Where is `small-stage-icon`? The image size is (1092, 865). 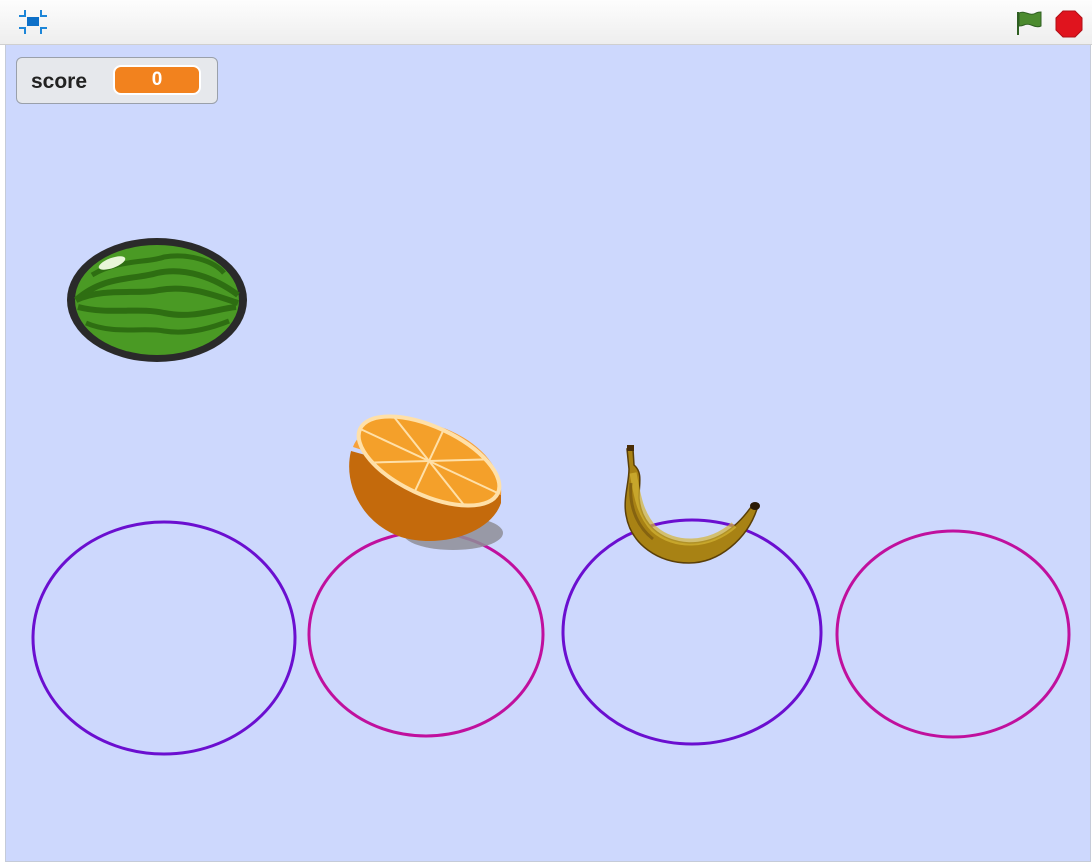 small-stage-icon is located at coordinates (33, 22).